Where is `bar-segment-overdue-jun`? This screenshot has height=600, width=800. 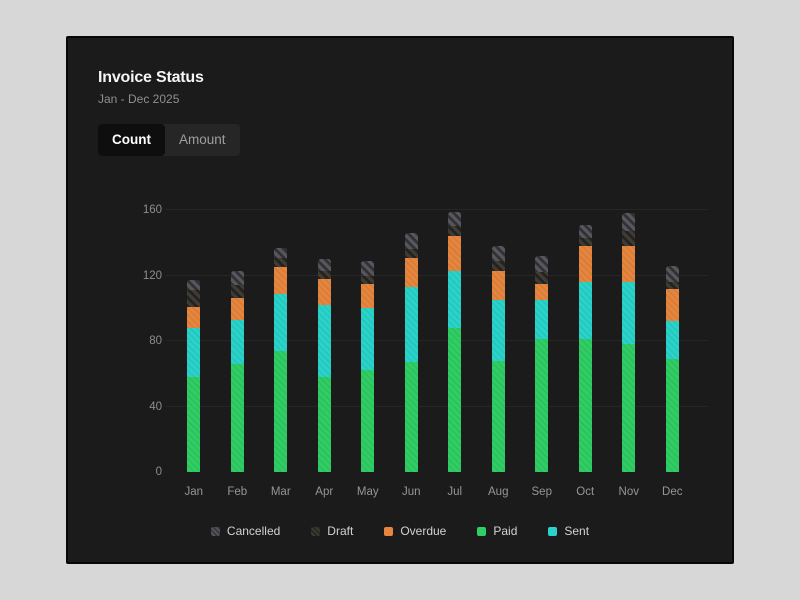
bar-segment-overdue-jun is located at coordinates (411, 272).